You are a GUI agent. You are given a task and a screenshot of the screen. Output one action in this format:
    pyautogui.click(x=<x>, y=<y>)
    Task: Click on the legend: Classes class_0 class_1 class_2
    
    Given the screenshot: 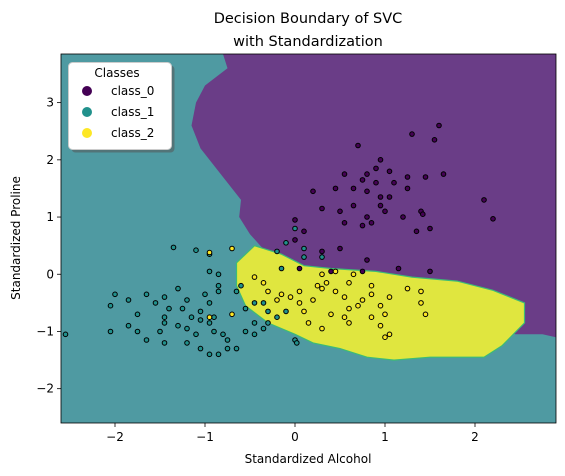 What is the action you would take?
    pyautogui.click(x=121, y=107)
    